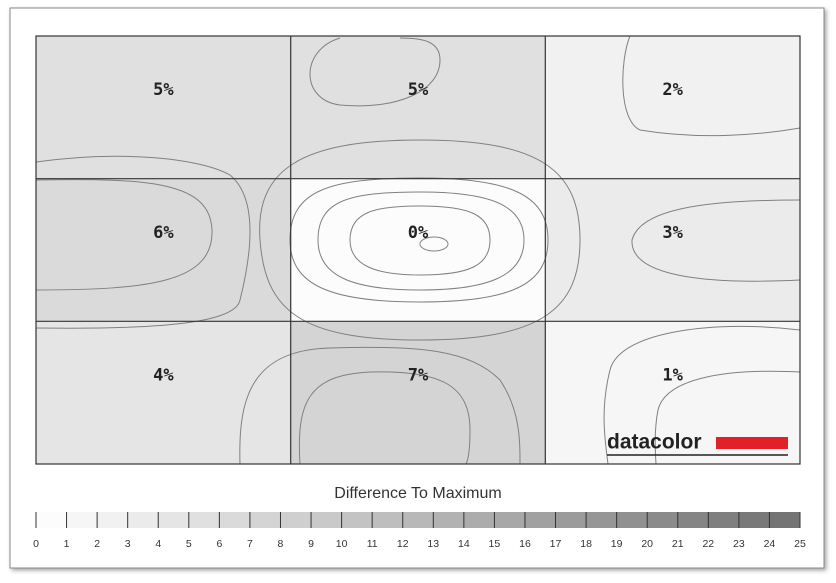 This screenshot has height=583, width=836. I want to click on tick-label: 12, so click(403, 544).